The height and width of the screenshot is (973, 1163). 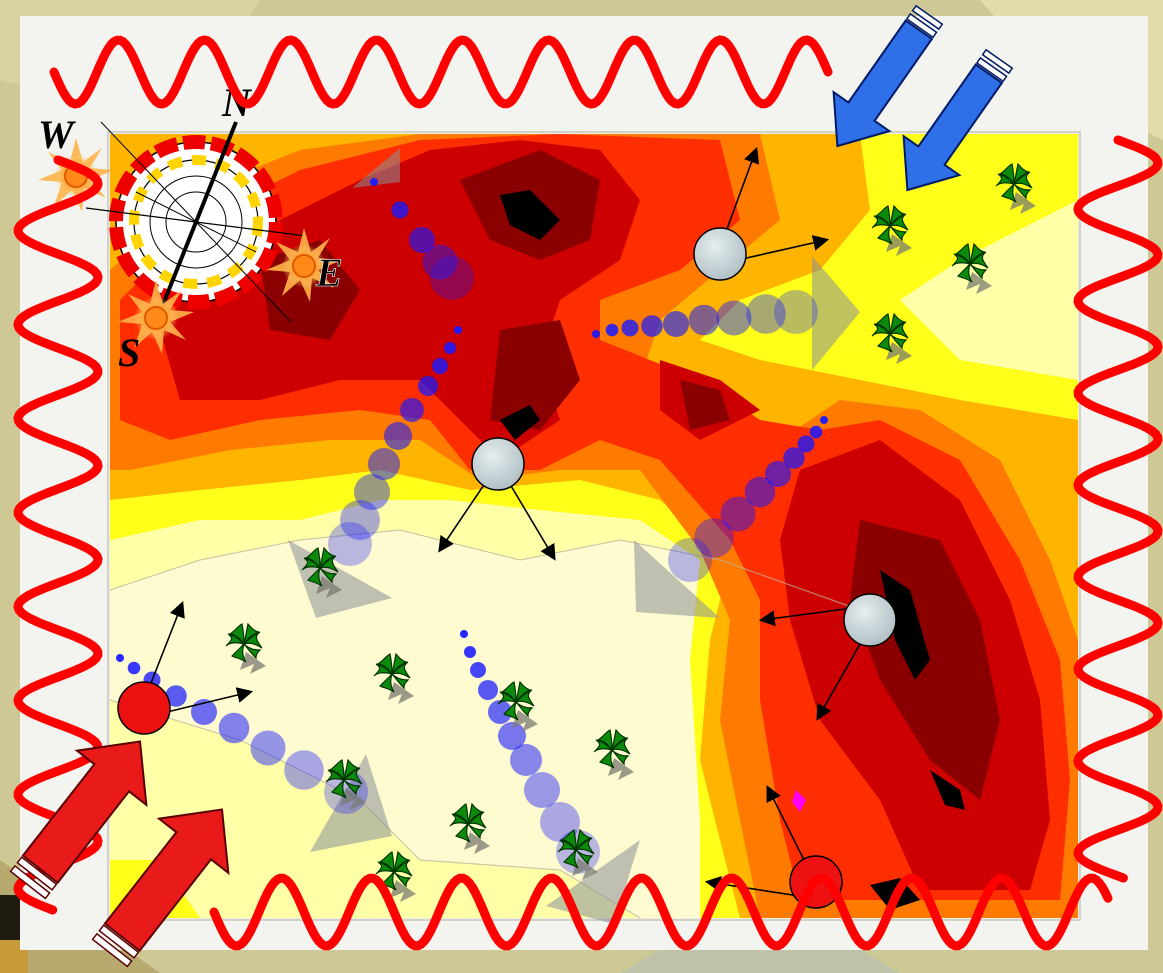 What do you see at coordinates (144, 708) in the screenshot?
I see `red-node` at bounding box center [144, 708].